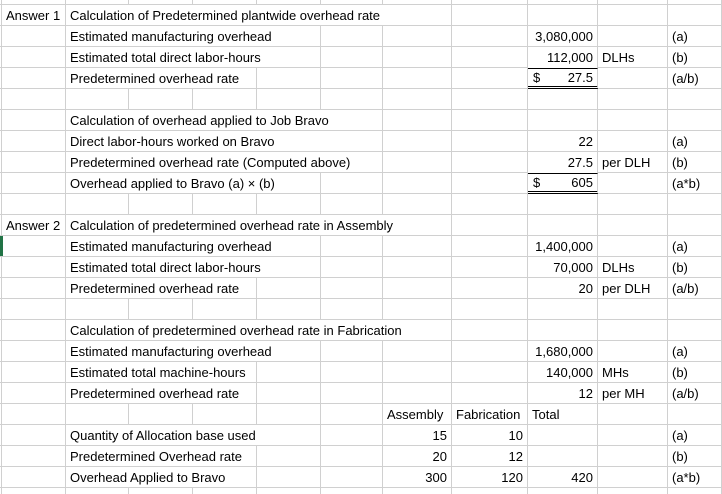  Describe the element at coordinates (34, 36) in the screenshot. I see `cell-A2` at that location.